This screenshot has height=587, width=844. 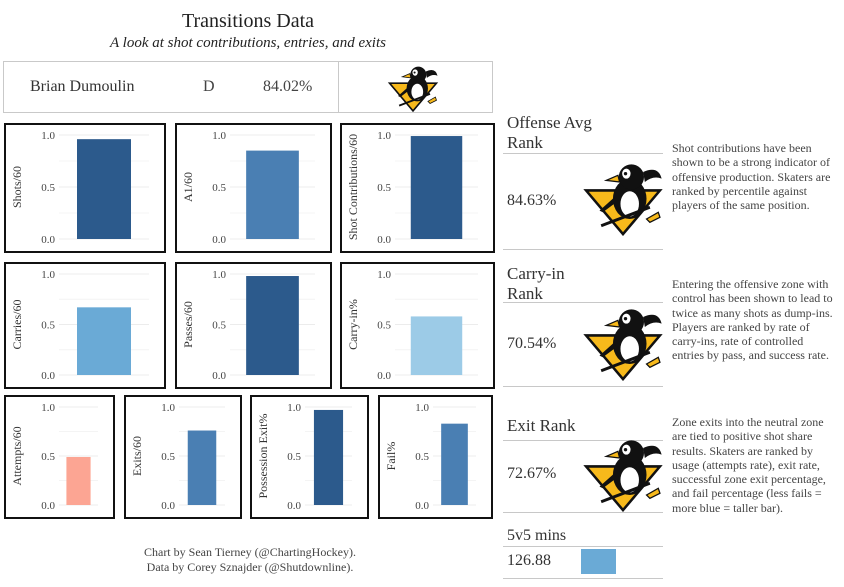 I want to click on carry-in-rank-rule-bottom, so click(x=583, y=386).